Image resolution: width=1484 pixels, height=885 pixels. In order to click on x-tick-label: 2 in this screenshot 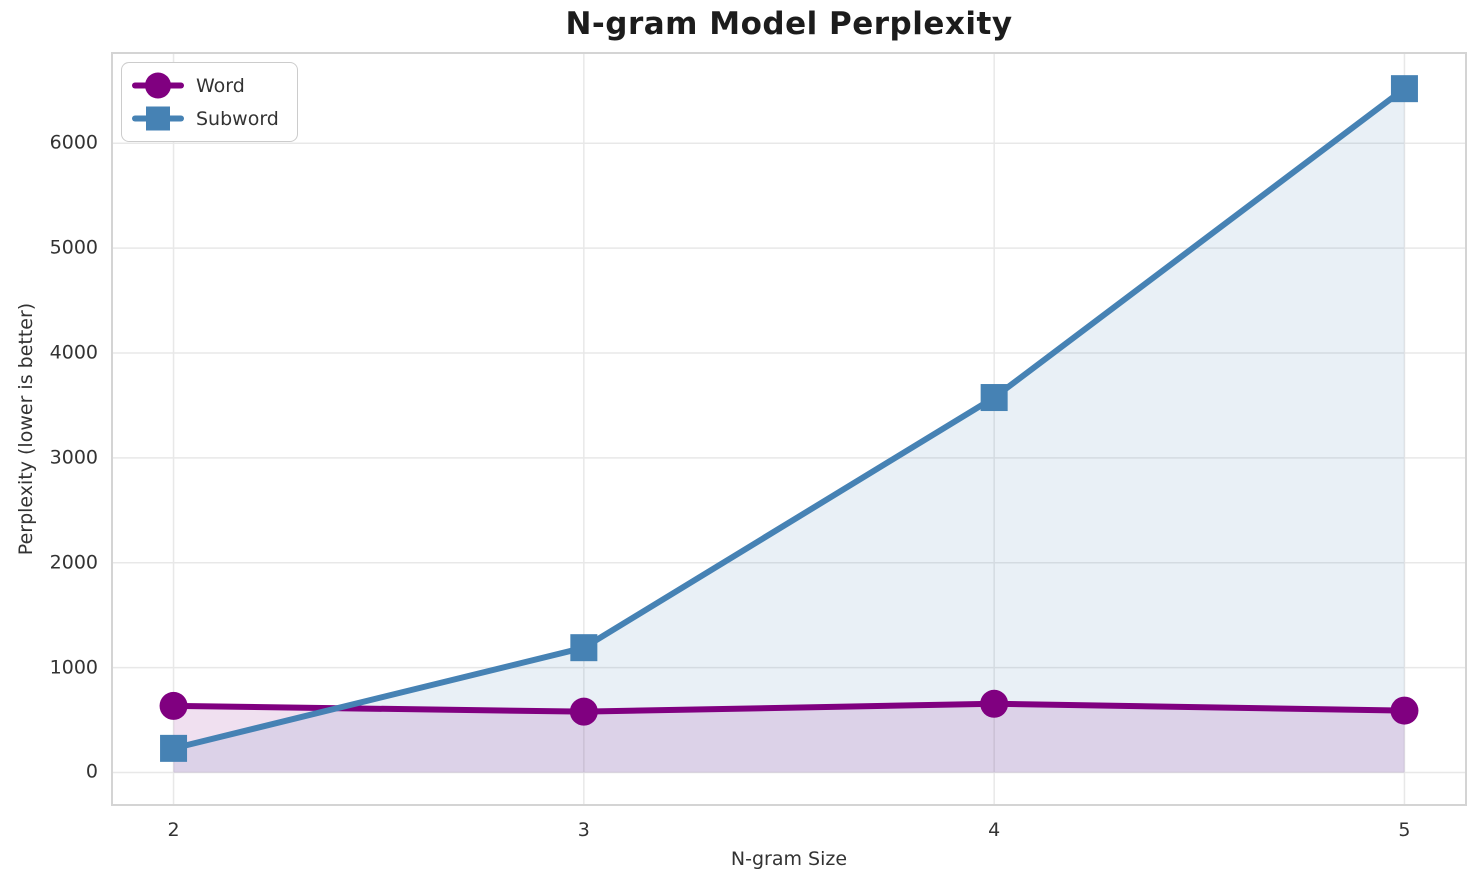, I will do `click(173, 830)`.